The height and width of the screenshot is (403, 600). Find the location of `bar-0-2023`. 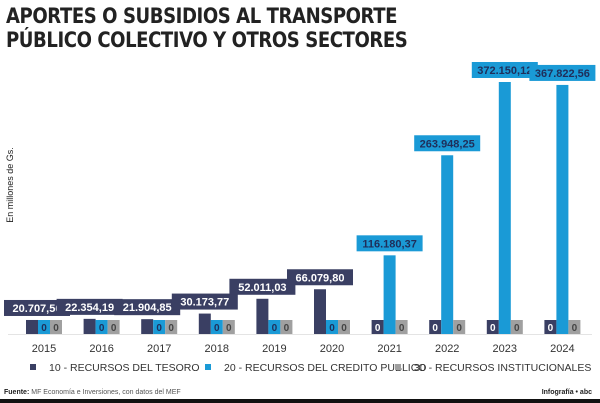

bar-0-2023 is located at coordinates (492, 327).